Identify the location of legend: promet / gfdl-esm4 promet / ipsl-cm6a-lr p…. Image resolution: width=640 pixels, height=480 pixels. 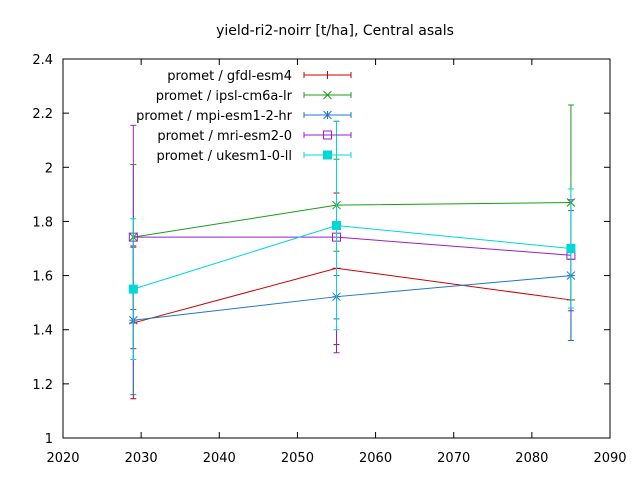
(244, 116).